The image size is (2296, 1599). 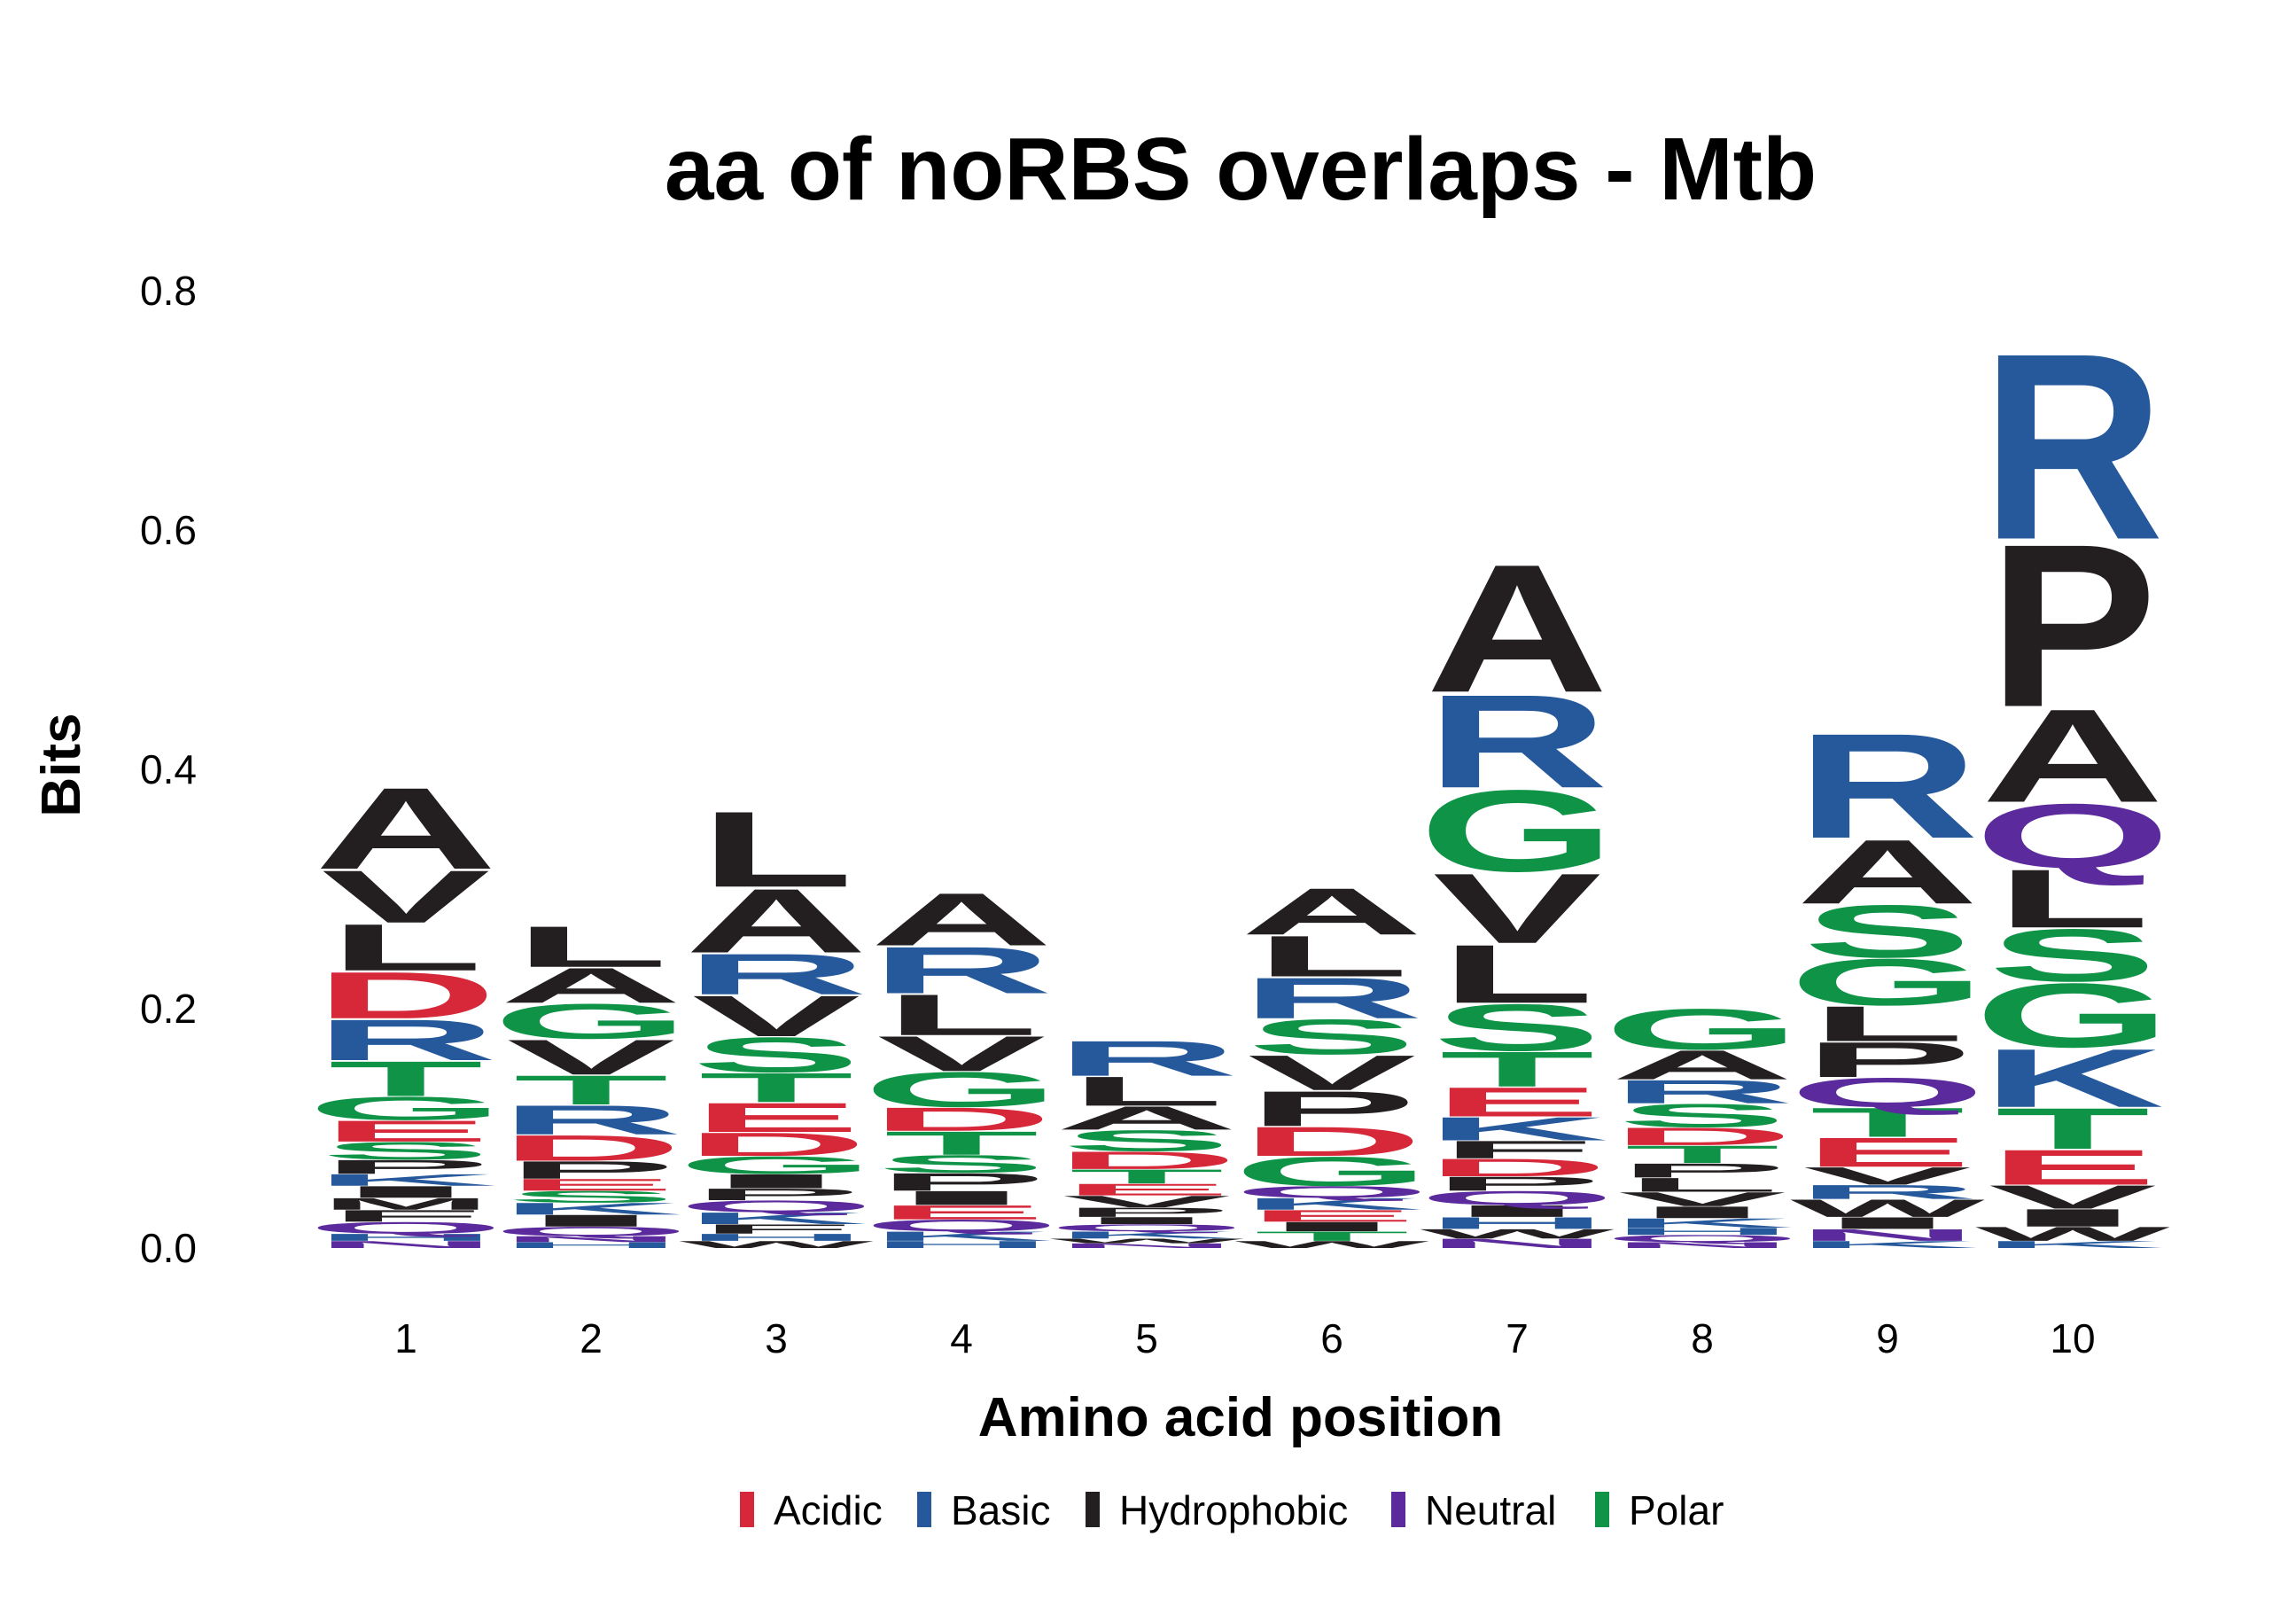 What do you see at coordinates (1676, 1510) in the screenshot?
I see `legend-label: Polar` at bounding box center [1676, 1510].